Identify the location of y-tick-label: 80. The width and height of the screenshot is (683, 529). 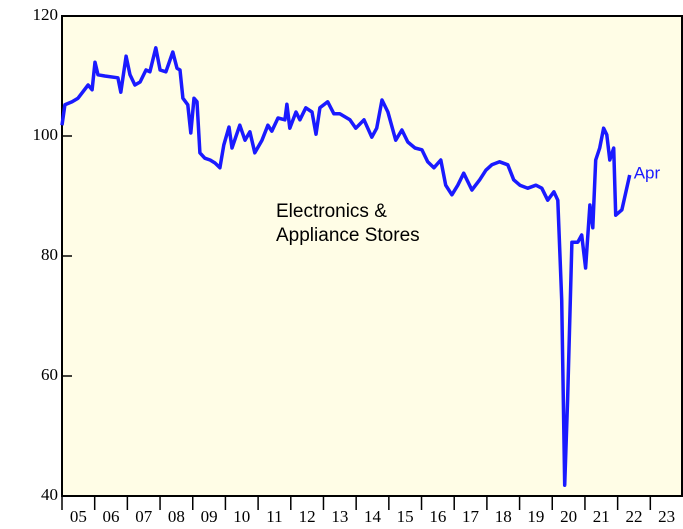
(49, 254).